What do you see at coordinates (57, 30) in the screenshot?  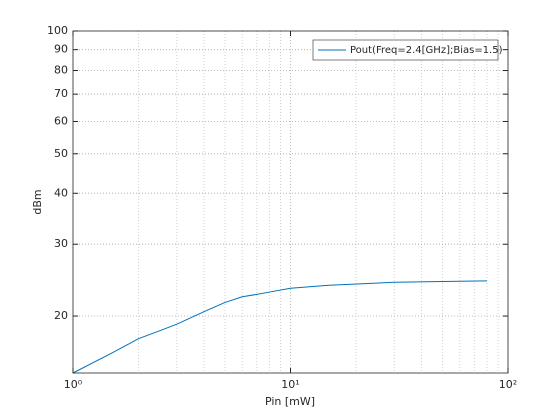 I see `y-tick-label: 100` at bounding box center [57, 30].